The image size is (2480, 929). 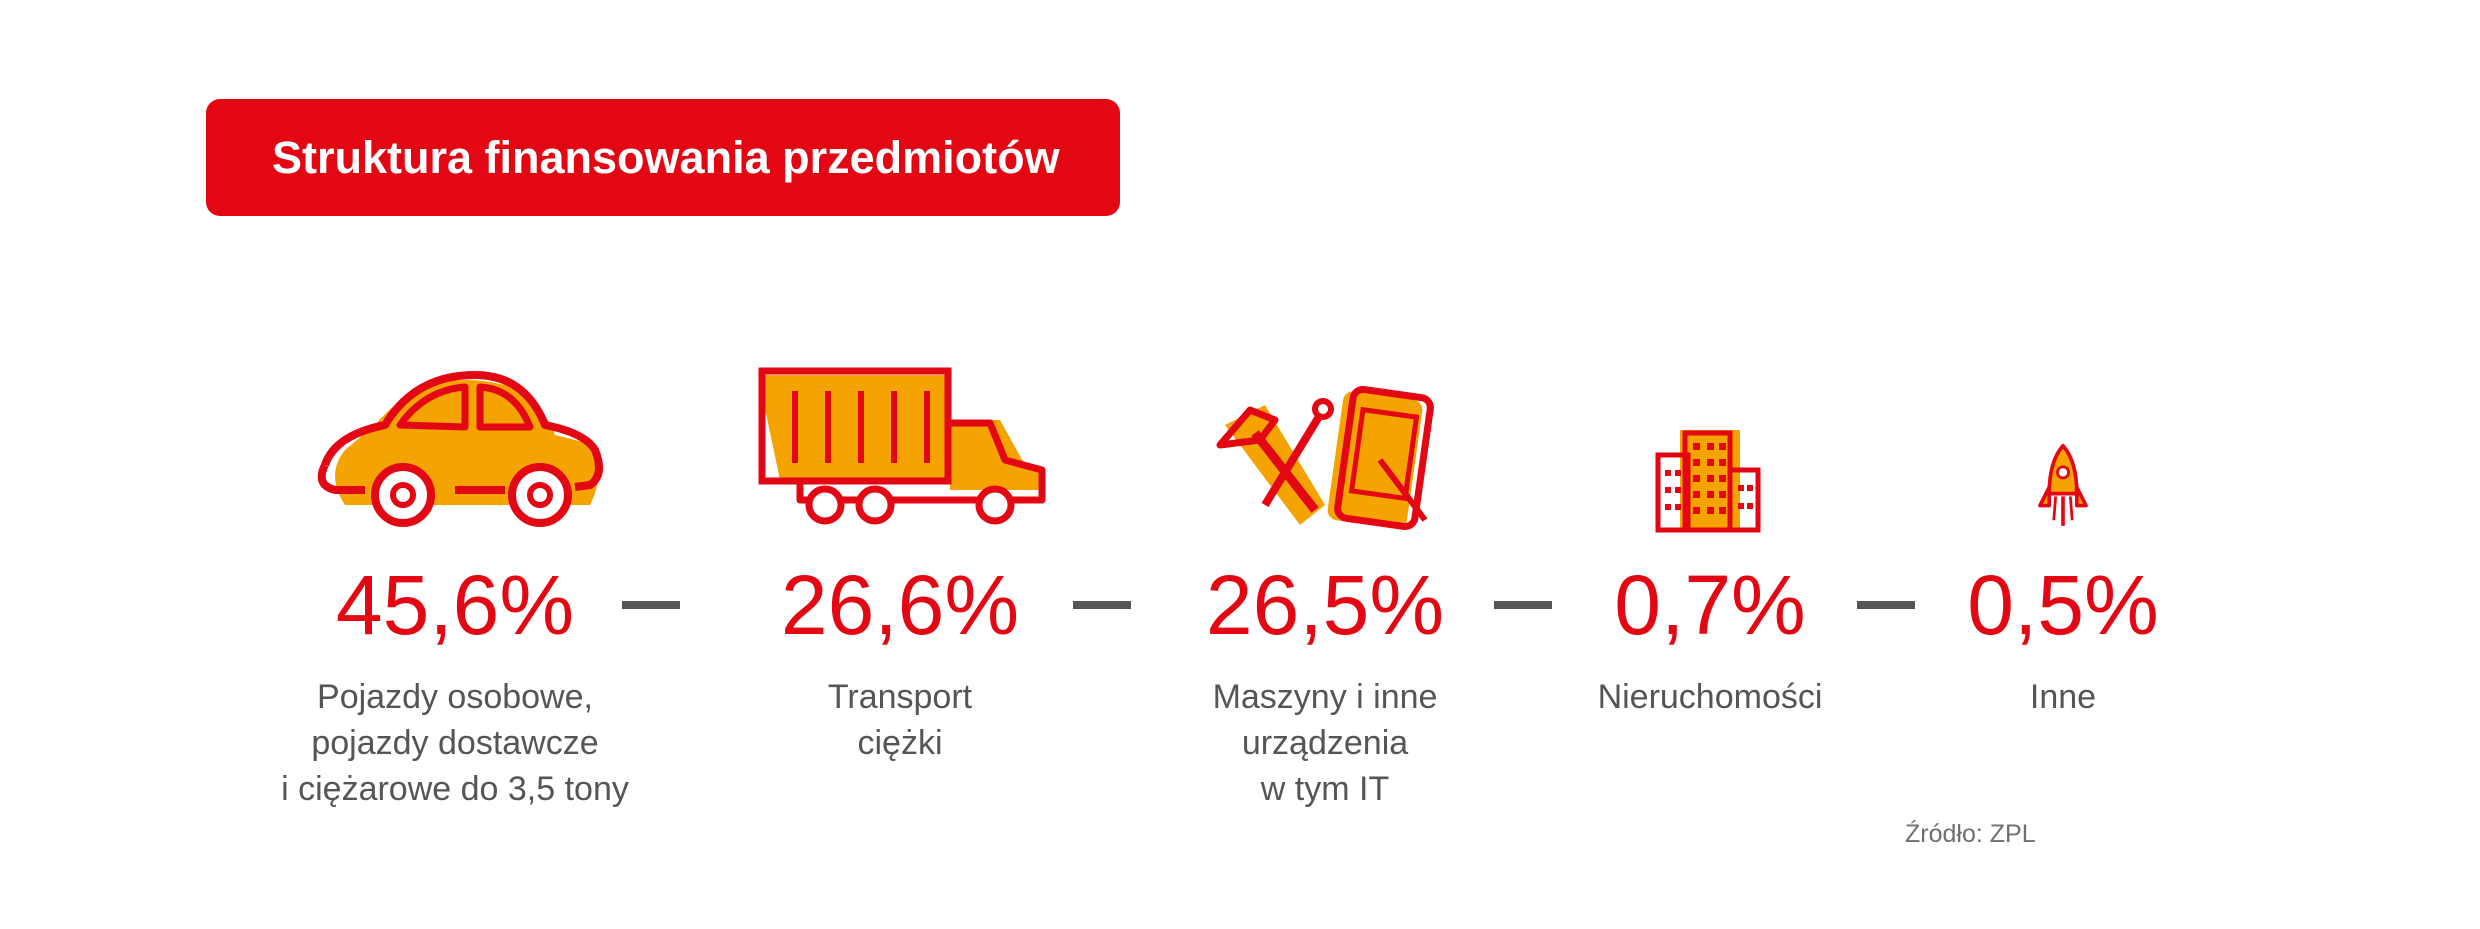 What do you see at coordinates (460, 449) in the screenshot?
I see `car-icon` at bounding box center [460, 449].